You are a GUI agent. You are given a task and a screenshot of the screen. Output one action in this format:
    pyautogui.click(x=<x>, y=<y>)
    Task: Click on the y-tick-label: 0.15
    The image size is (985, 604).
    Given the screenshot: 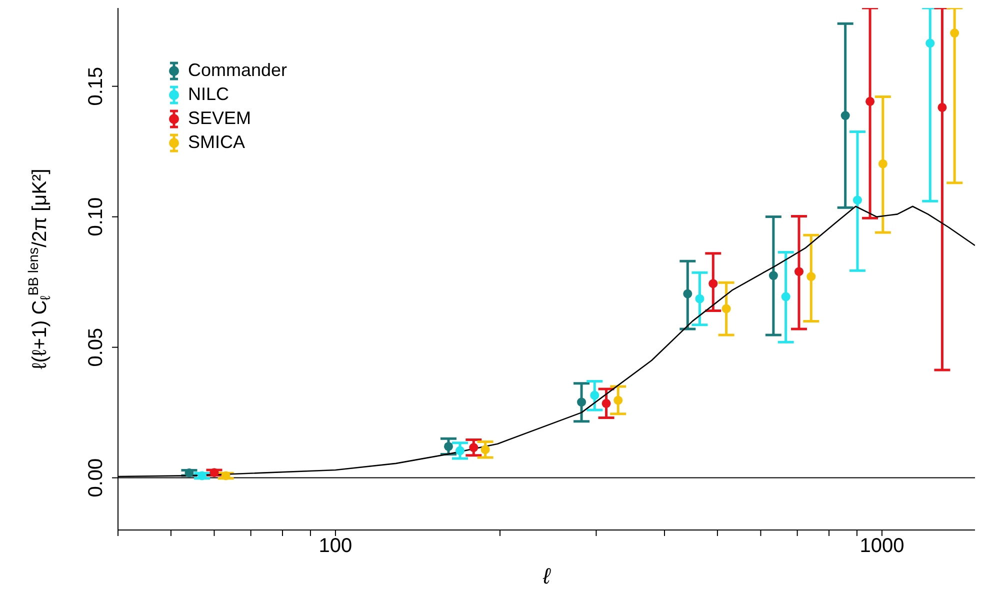 What is the action you would take?
    pyautogui.click(x=96, y=86)
    